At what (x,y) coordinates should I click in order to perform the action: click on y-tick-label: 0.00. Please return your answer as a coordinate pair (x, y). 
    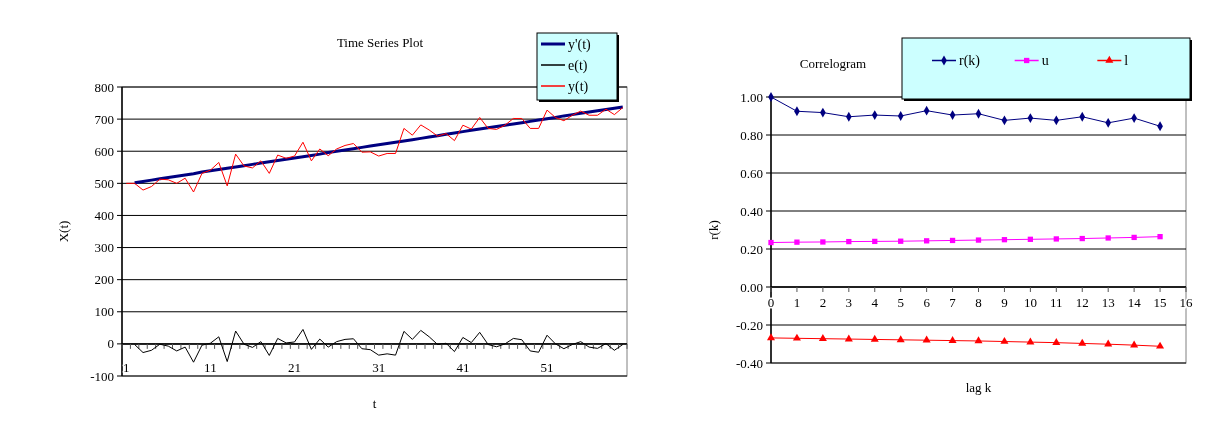
    Looking at the image, I should click on (751, 287).